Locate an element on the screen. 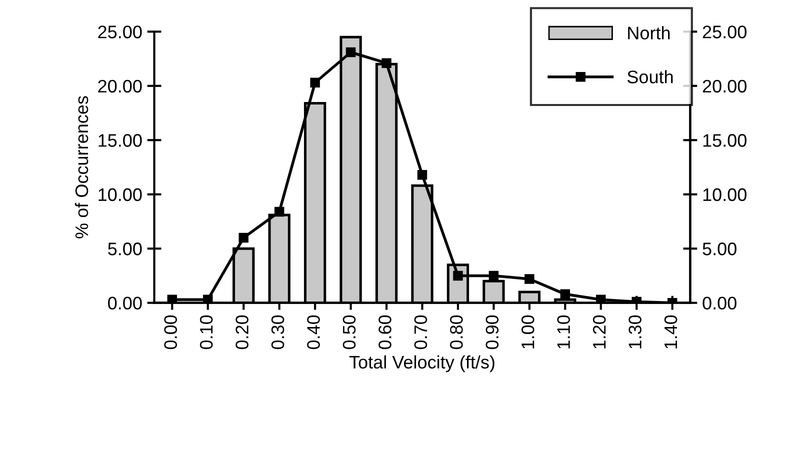  x-tick-label: 0.50 is located at coordinates (349, 332).